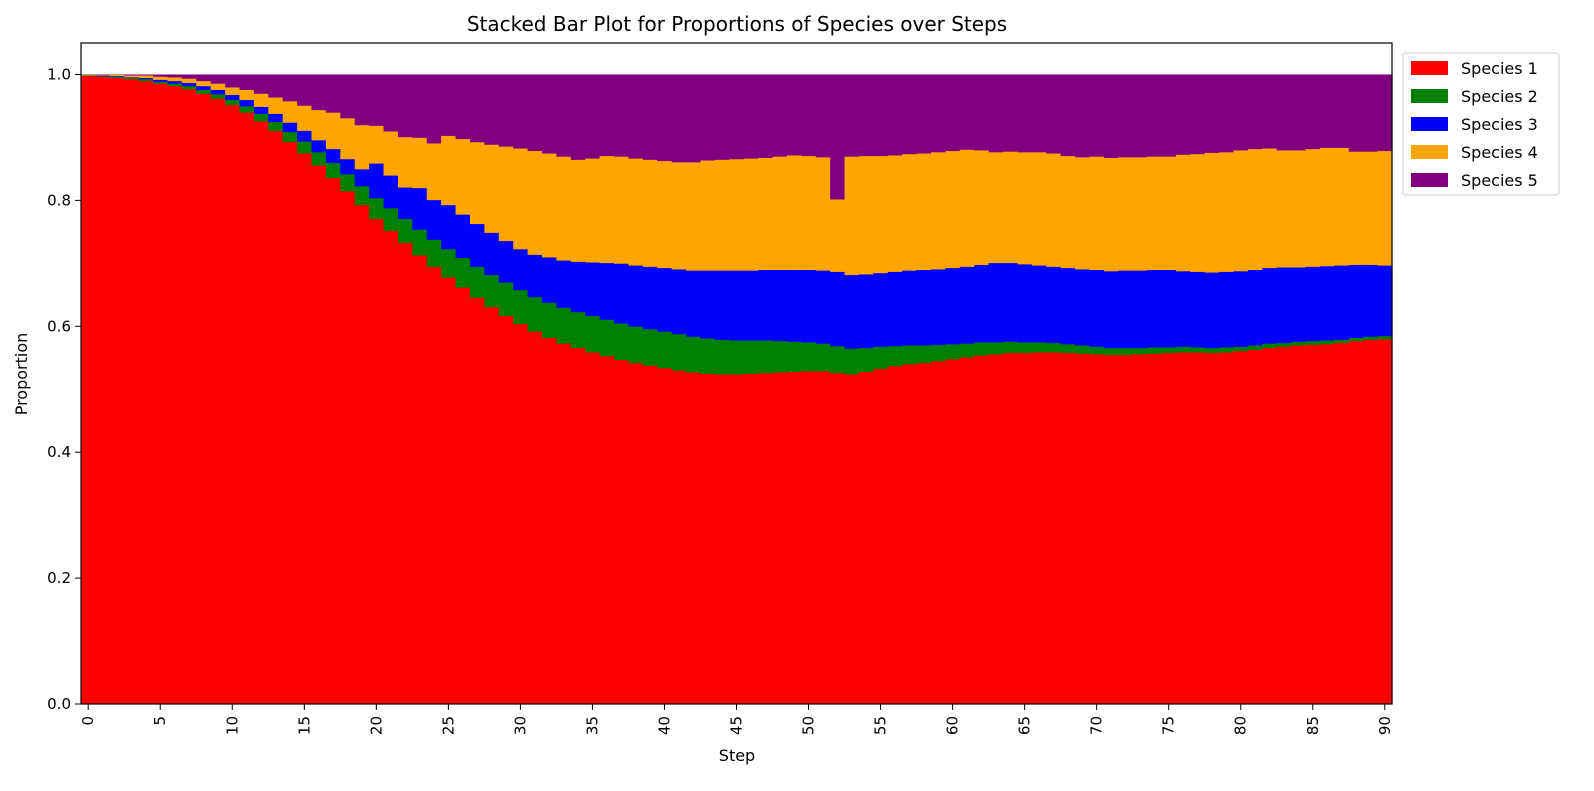 The image size is (1594, 791). Describe the element at coordinates (160, 721) in the screenshot. I see `x-tick-label: 5` at that location.